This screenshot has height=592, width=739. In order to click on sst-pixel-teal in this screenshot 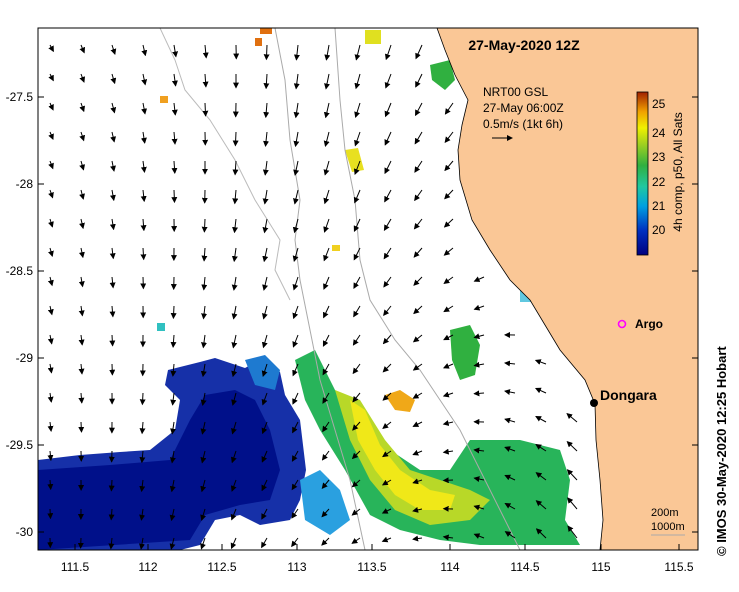, I will do `click(161, 327)`.